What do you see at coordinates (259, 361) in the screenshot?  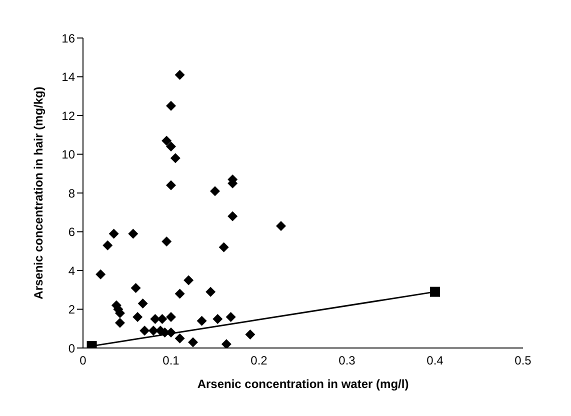 I see `x-tick-label: 0.2` at bounding box center [259, 361].